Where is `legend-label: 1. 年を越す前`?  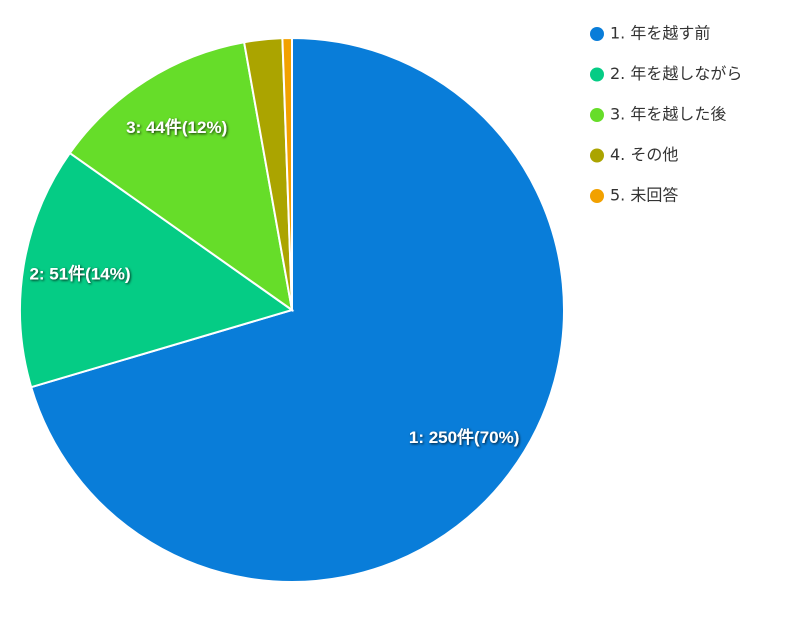 legend-label: 1. 年を越す前 is located at coordinates (660, 33).